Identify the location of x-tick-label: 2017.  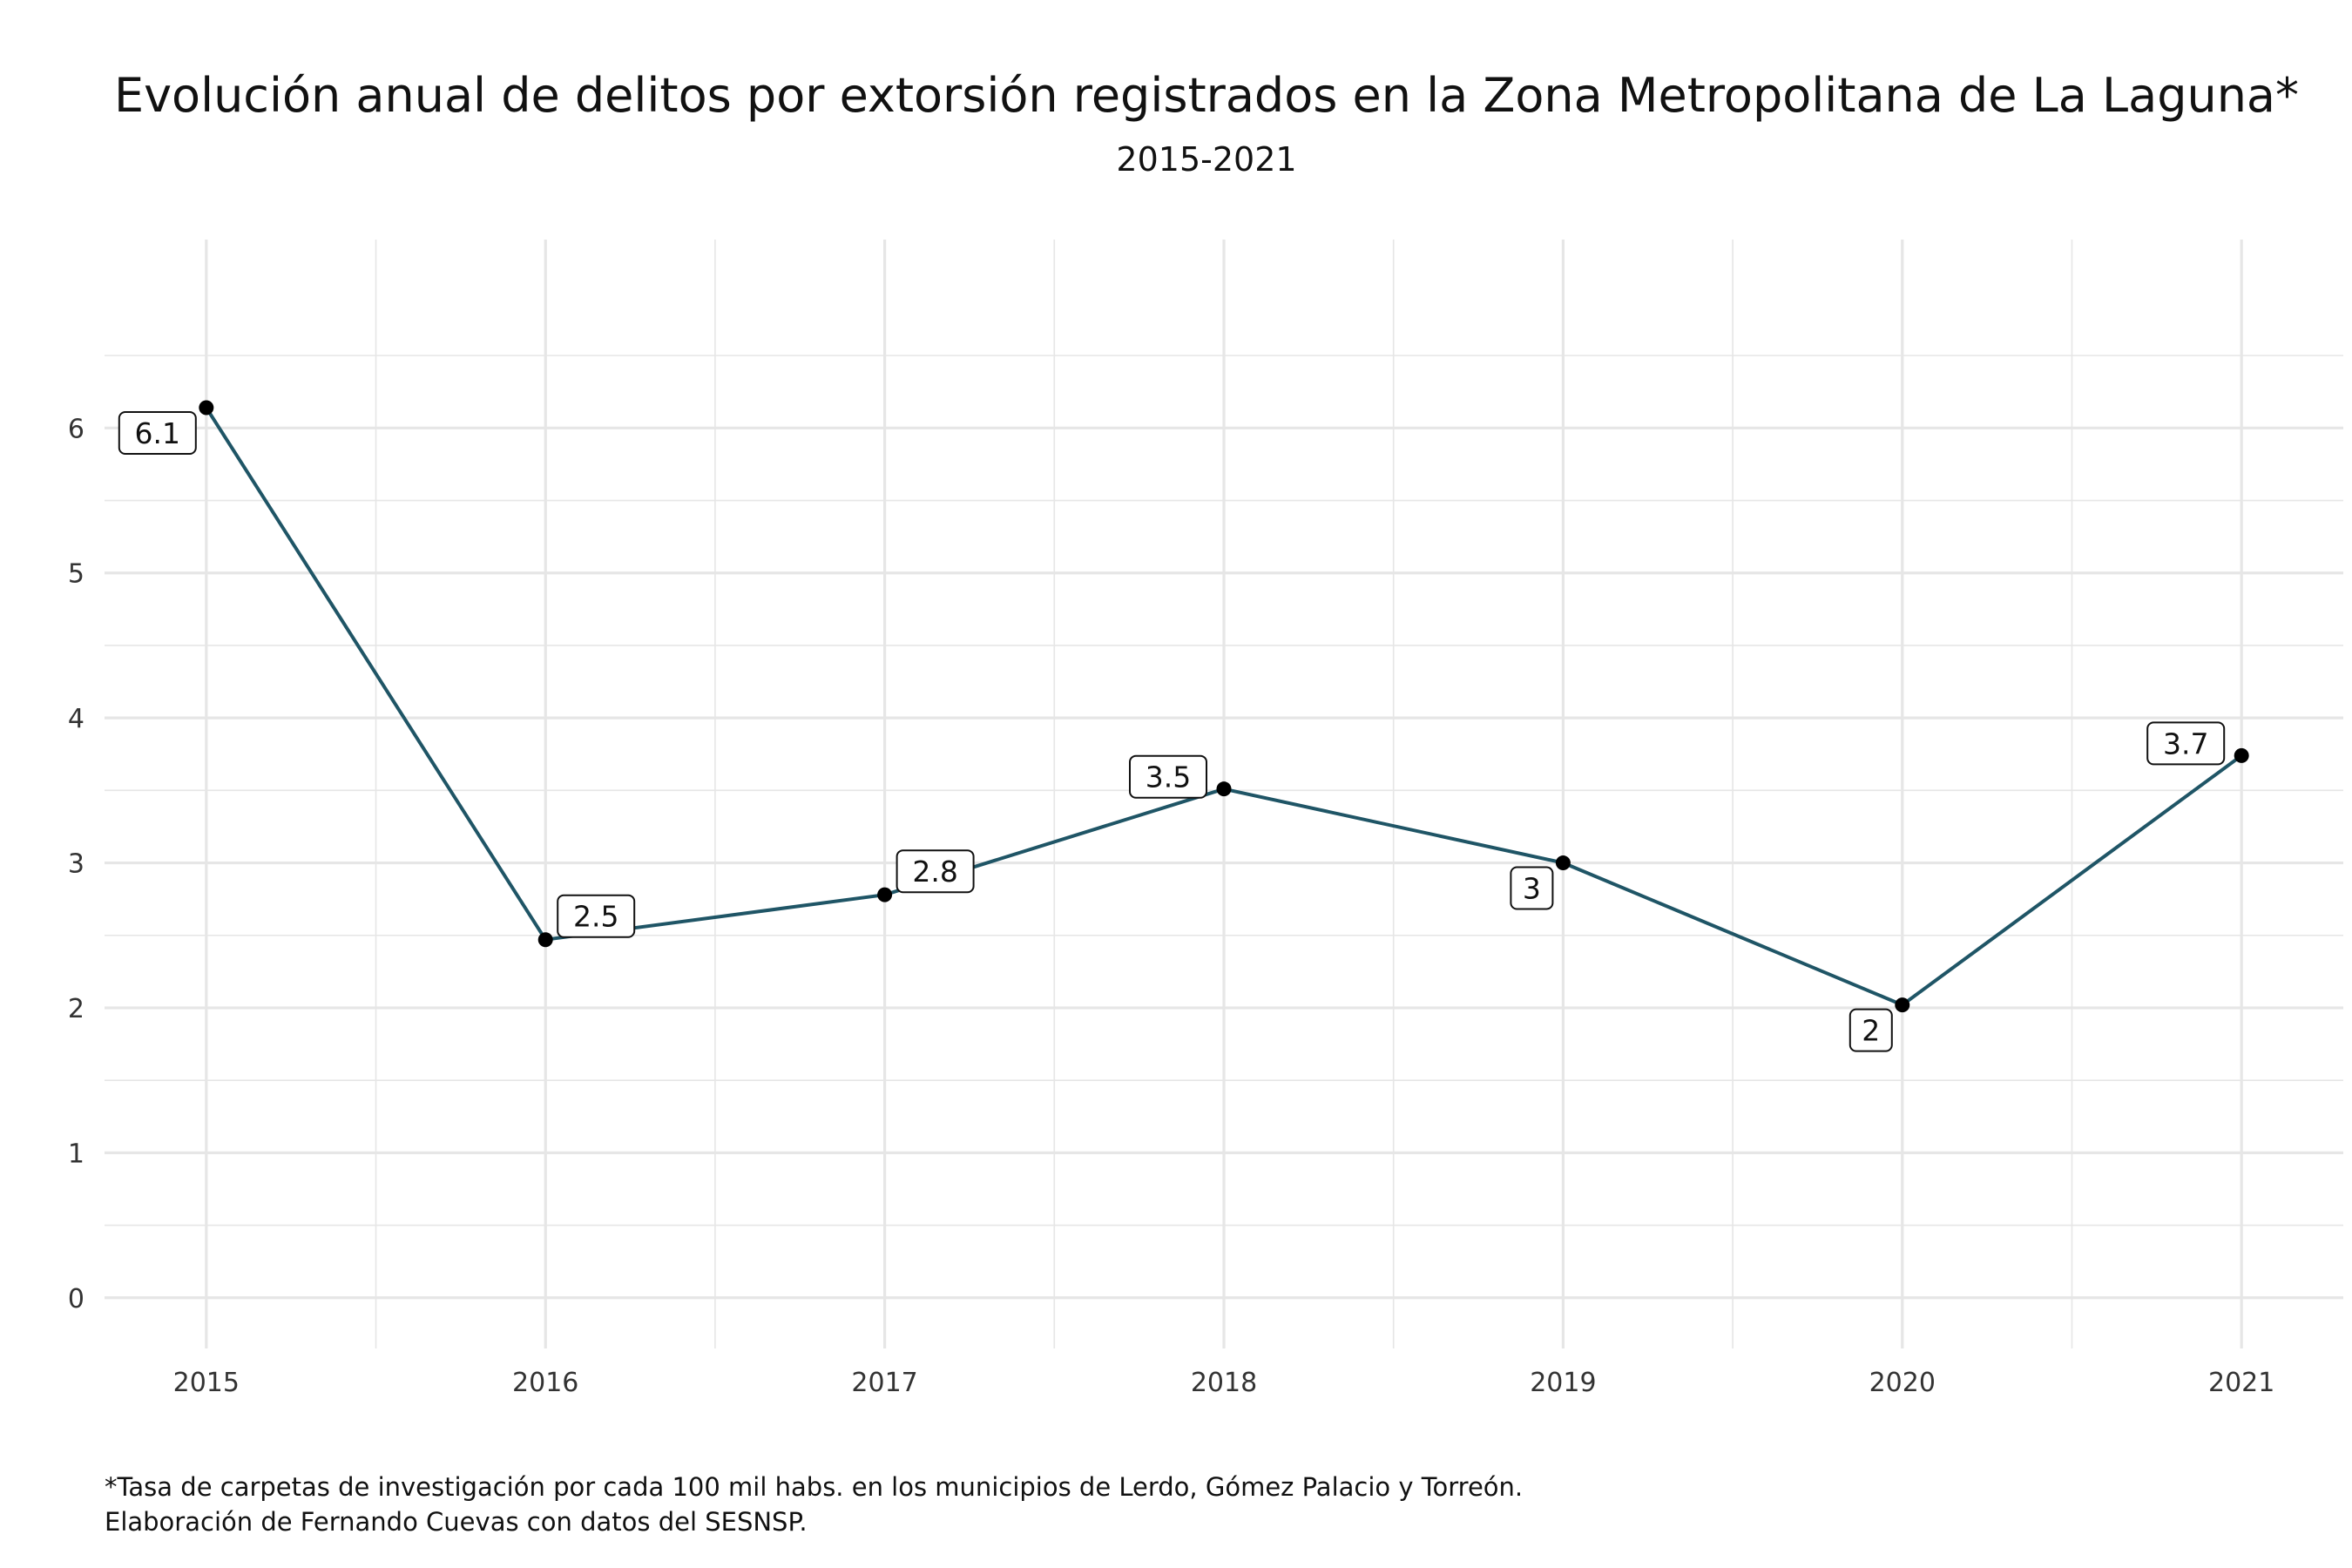
(884, 1383).